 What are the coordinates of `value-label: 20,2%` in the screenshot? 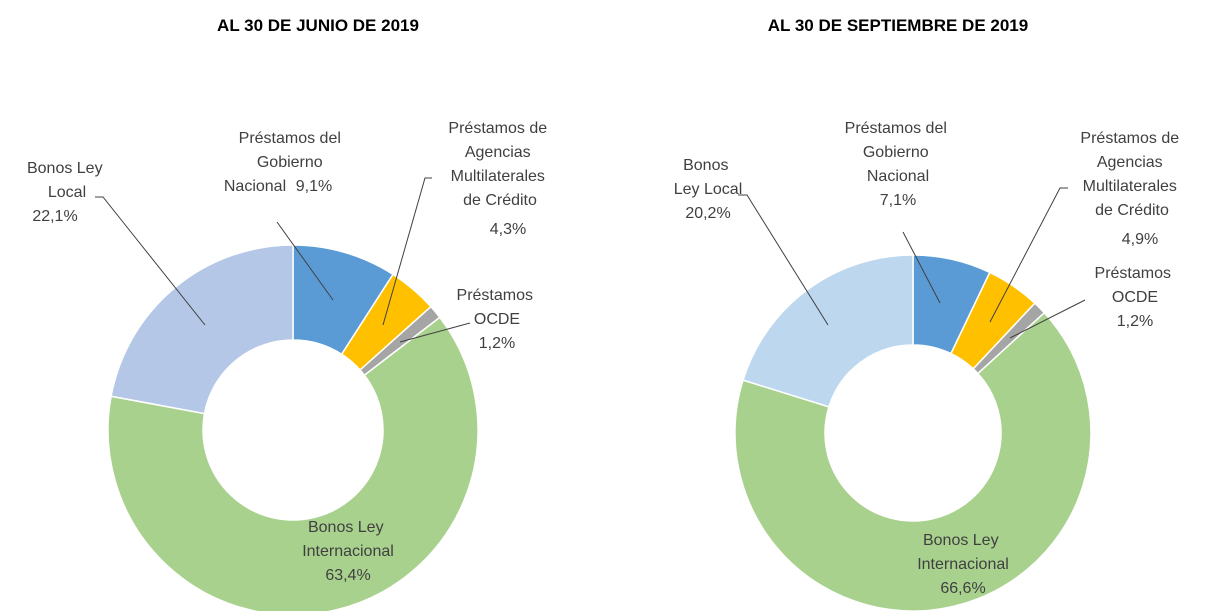 It's located at (707, 213).